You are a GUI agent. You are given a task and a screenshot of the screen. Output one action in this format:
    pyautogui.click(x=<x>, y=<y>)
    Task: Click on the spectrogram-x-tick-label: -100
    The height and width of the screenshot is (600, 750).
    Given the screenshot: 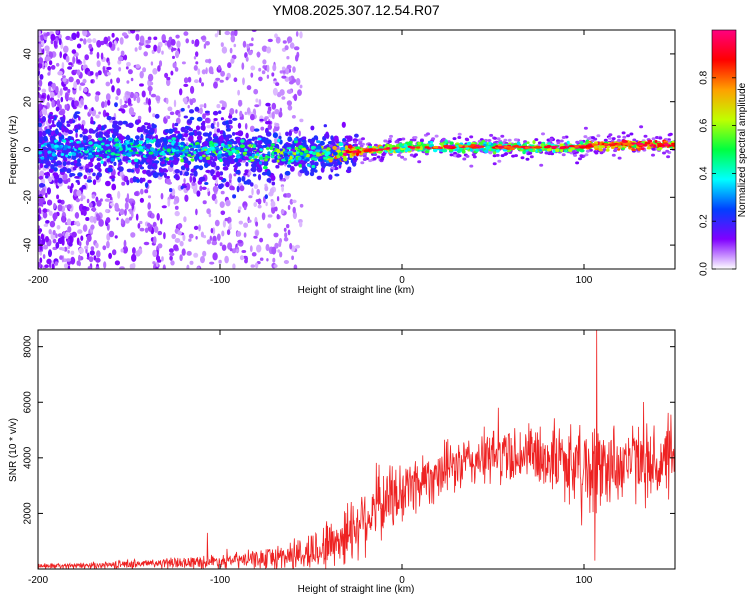 What is the action you would take?
    pyautogui.click(x=220, y=280)
    